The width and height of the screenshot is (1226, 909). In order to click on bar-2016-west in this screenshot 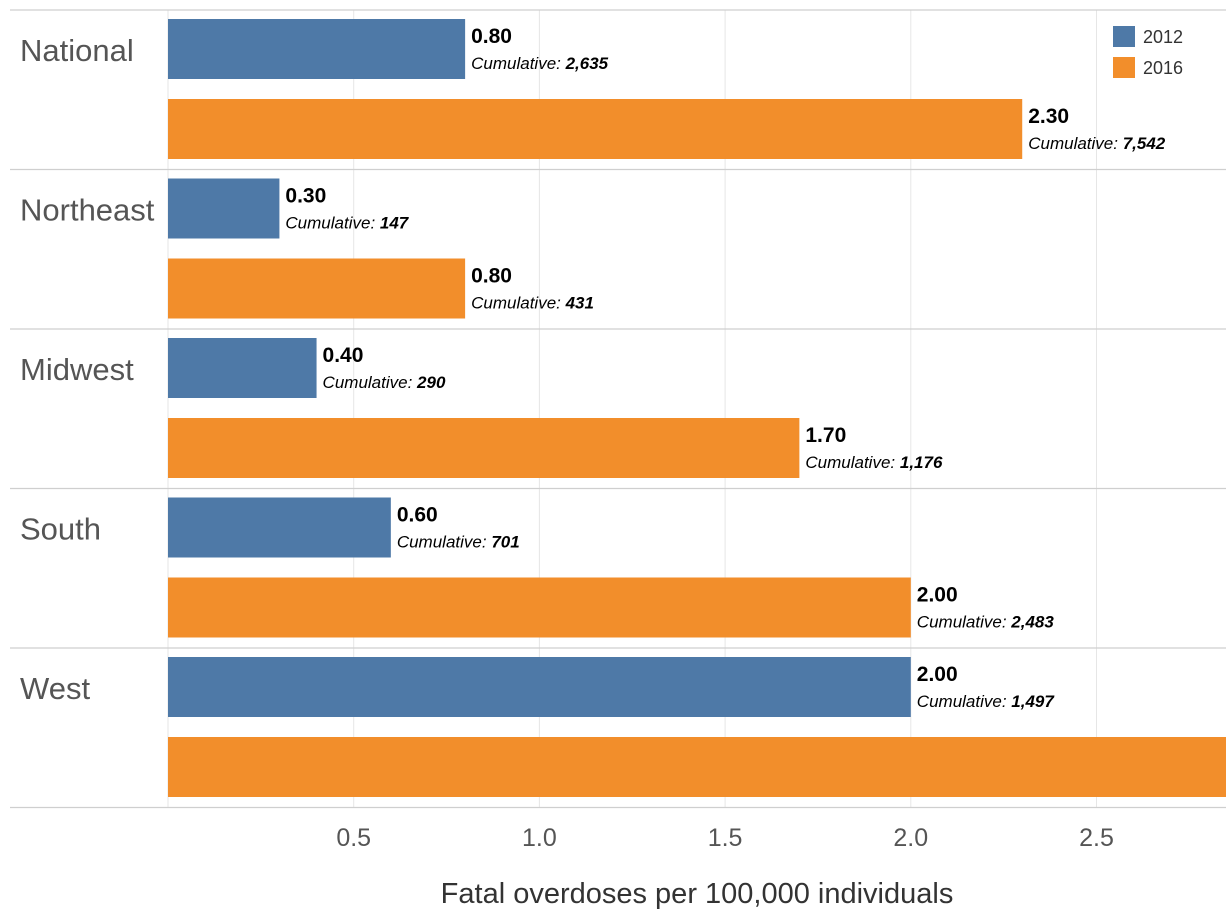, I will do `click(697, 767)`.